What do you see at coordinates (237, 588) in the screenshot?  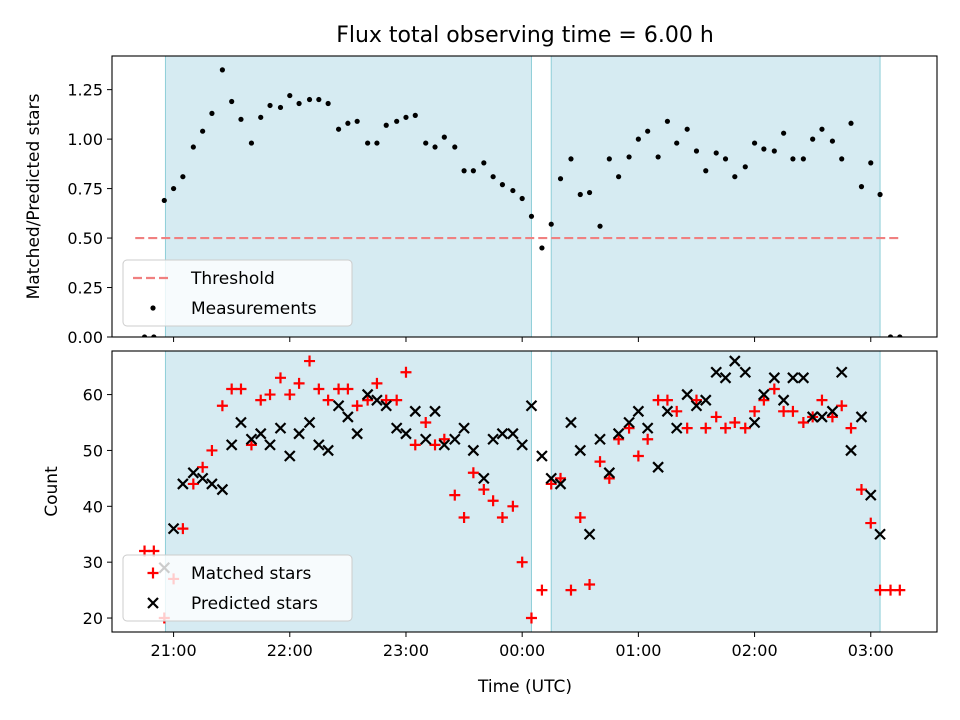 I see `legend: Matched stars Predicted stars` at bounding box center [237, 588].